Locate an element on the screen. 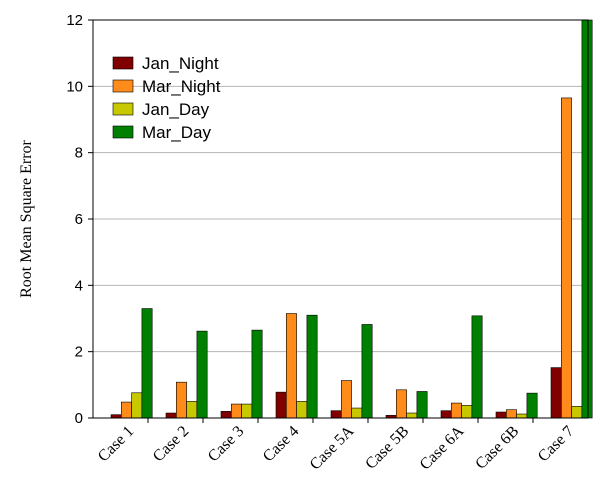 This screenshot has height=488, width=607. legend-label: Mar_Night is located at coordinates (181, 86).